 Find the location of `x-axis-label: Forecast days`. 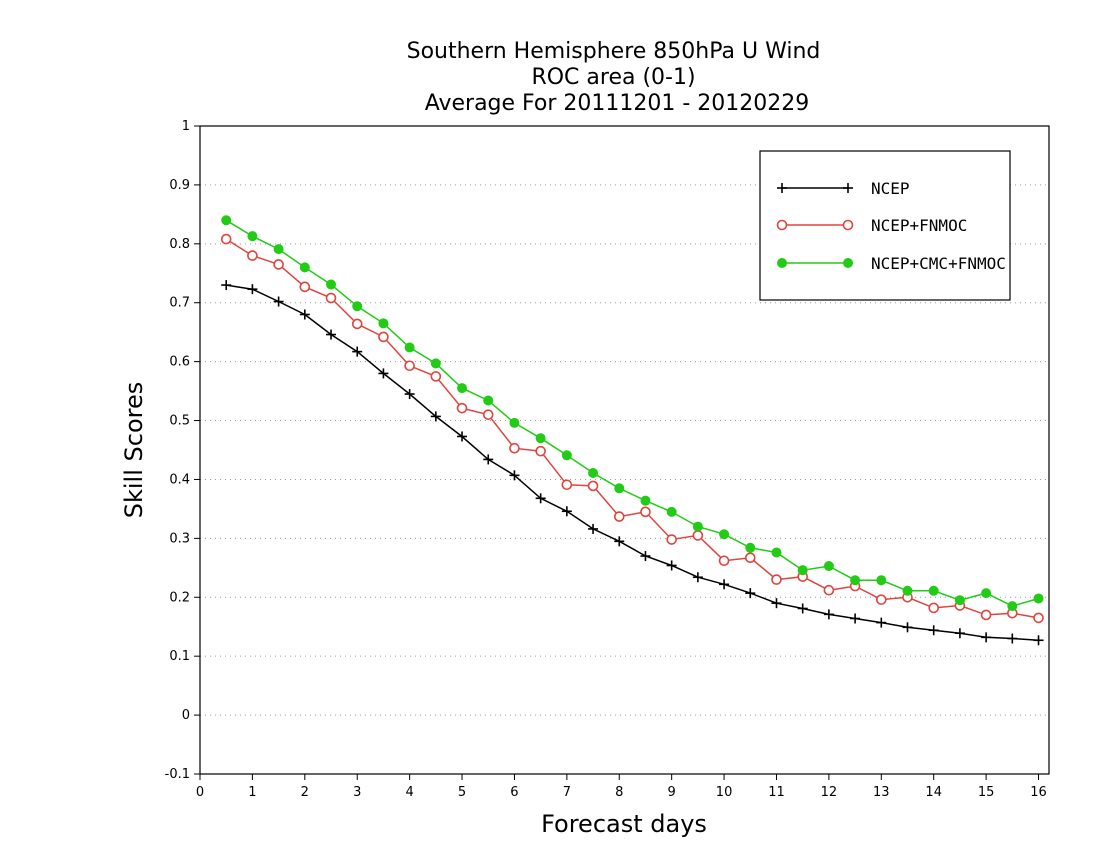

x-axis-label: Forecast days is located at coordinates (624, 824).